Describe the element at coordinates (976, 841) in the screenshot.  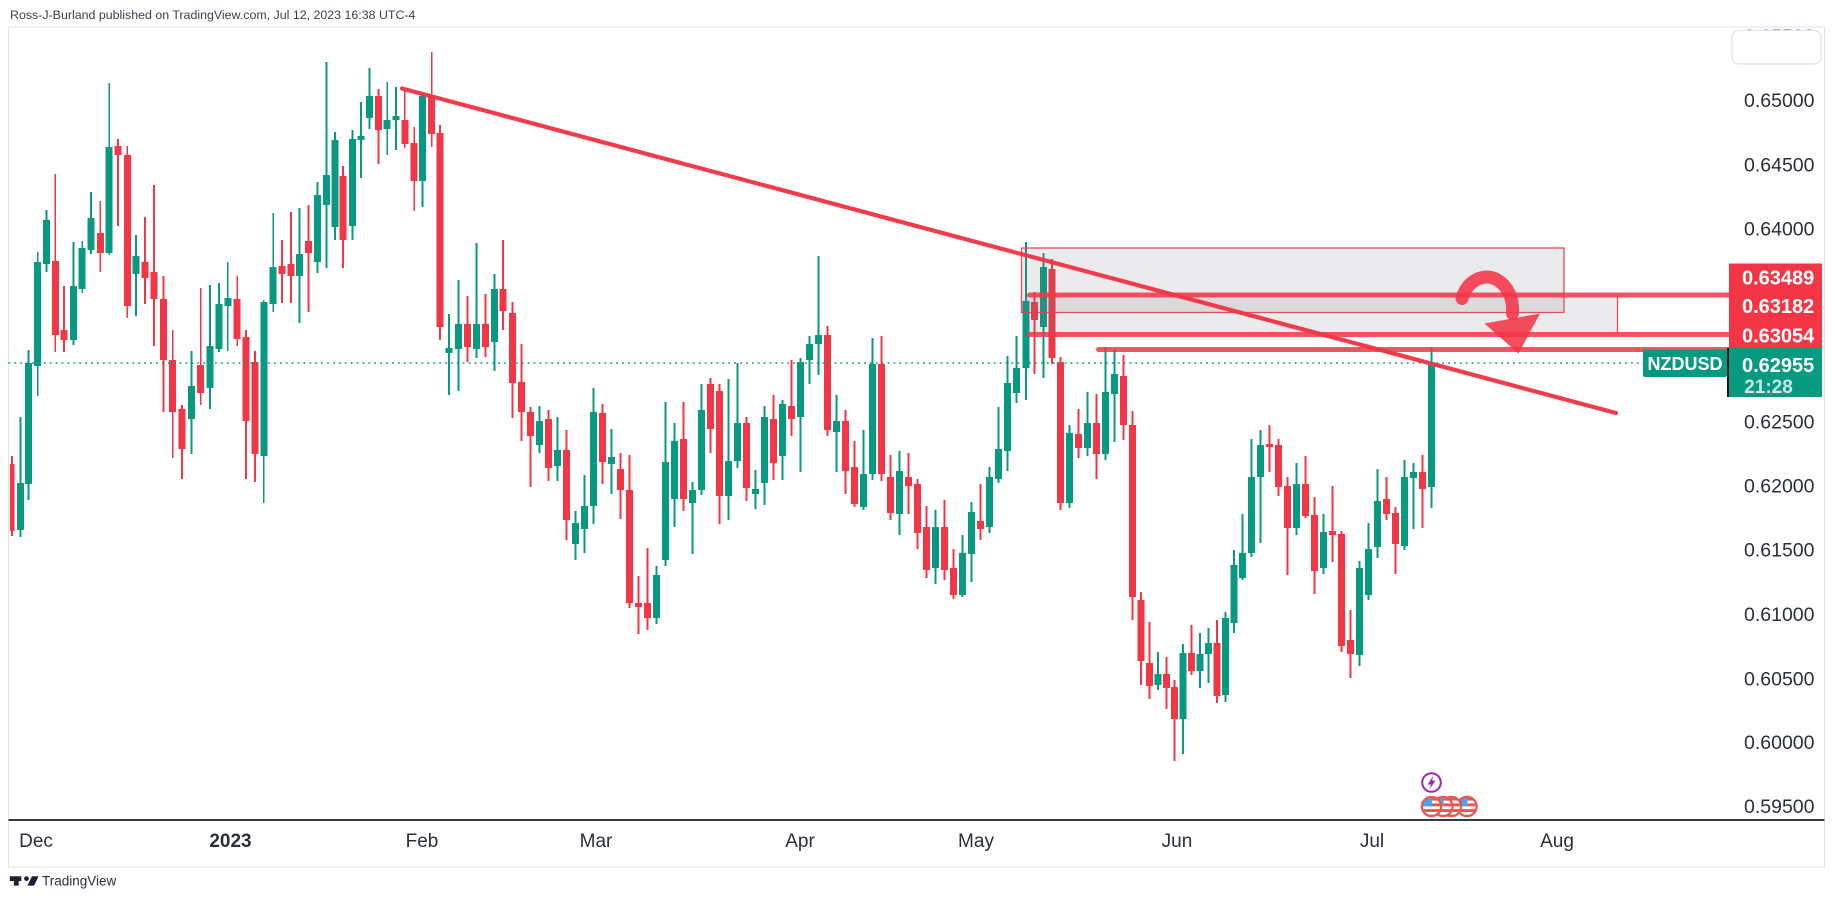
I see `svg-text: May` at that location.